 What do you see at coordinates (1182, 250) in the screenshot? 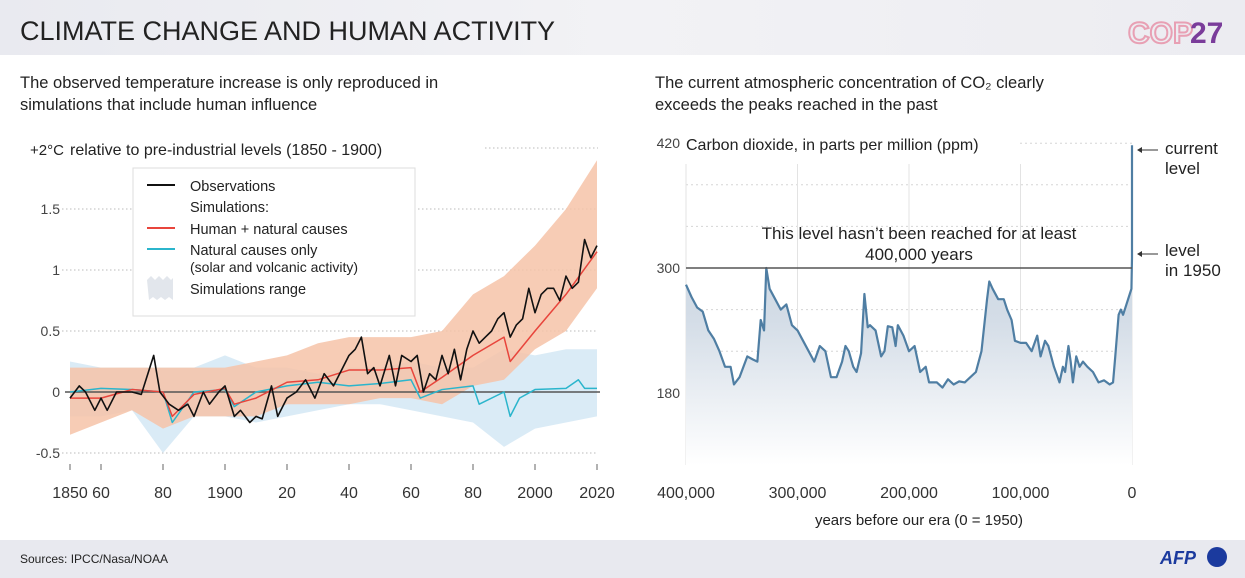
I see `level-1950-label-line1: level` at bounding box center [1182, 250].